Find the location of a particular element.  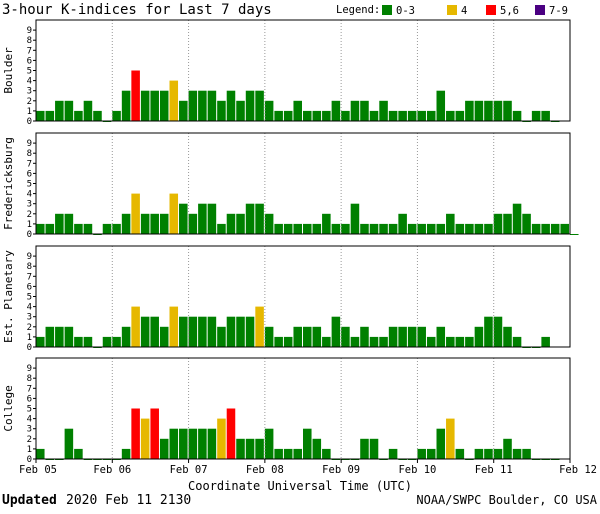

updated-timestamp: 2020 Feb 11 2130 is located at coordinates (128, 500).